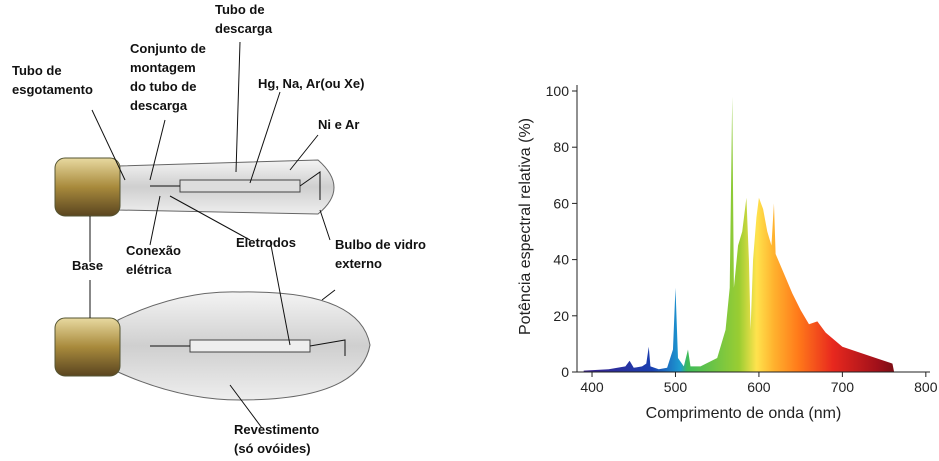 Image resolution: width=939 pixels, height=461 pixels. Describe the element at coordinates (272, 448) in the screenshot. I see `label-line: (só ovóides)` at that location.